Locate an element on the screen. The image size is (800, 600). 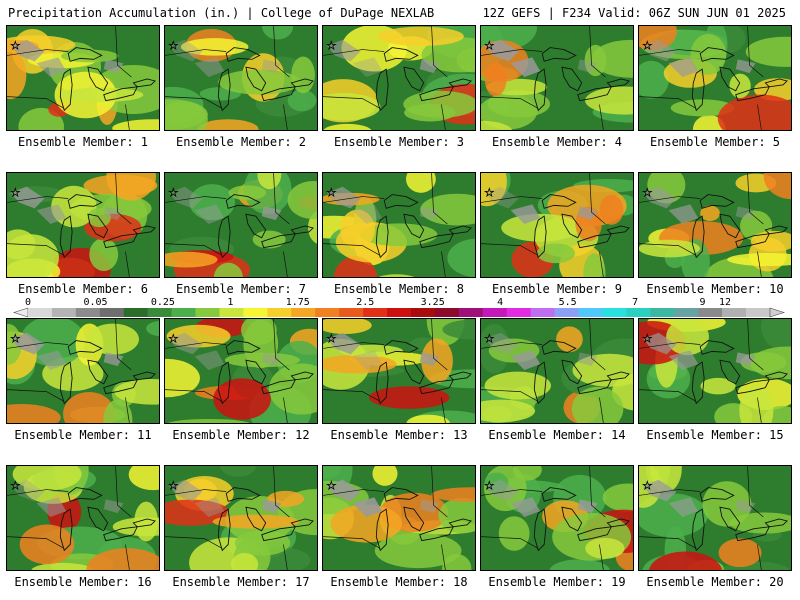
ensemble-member-label: Ensemble Member: 8 is located at coordinates (399, 289).